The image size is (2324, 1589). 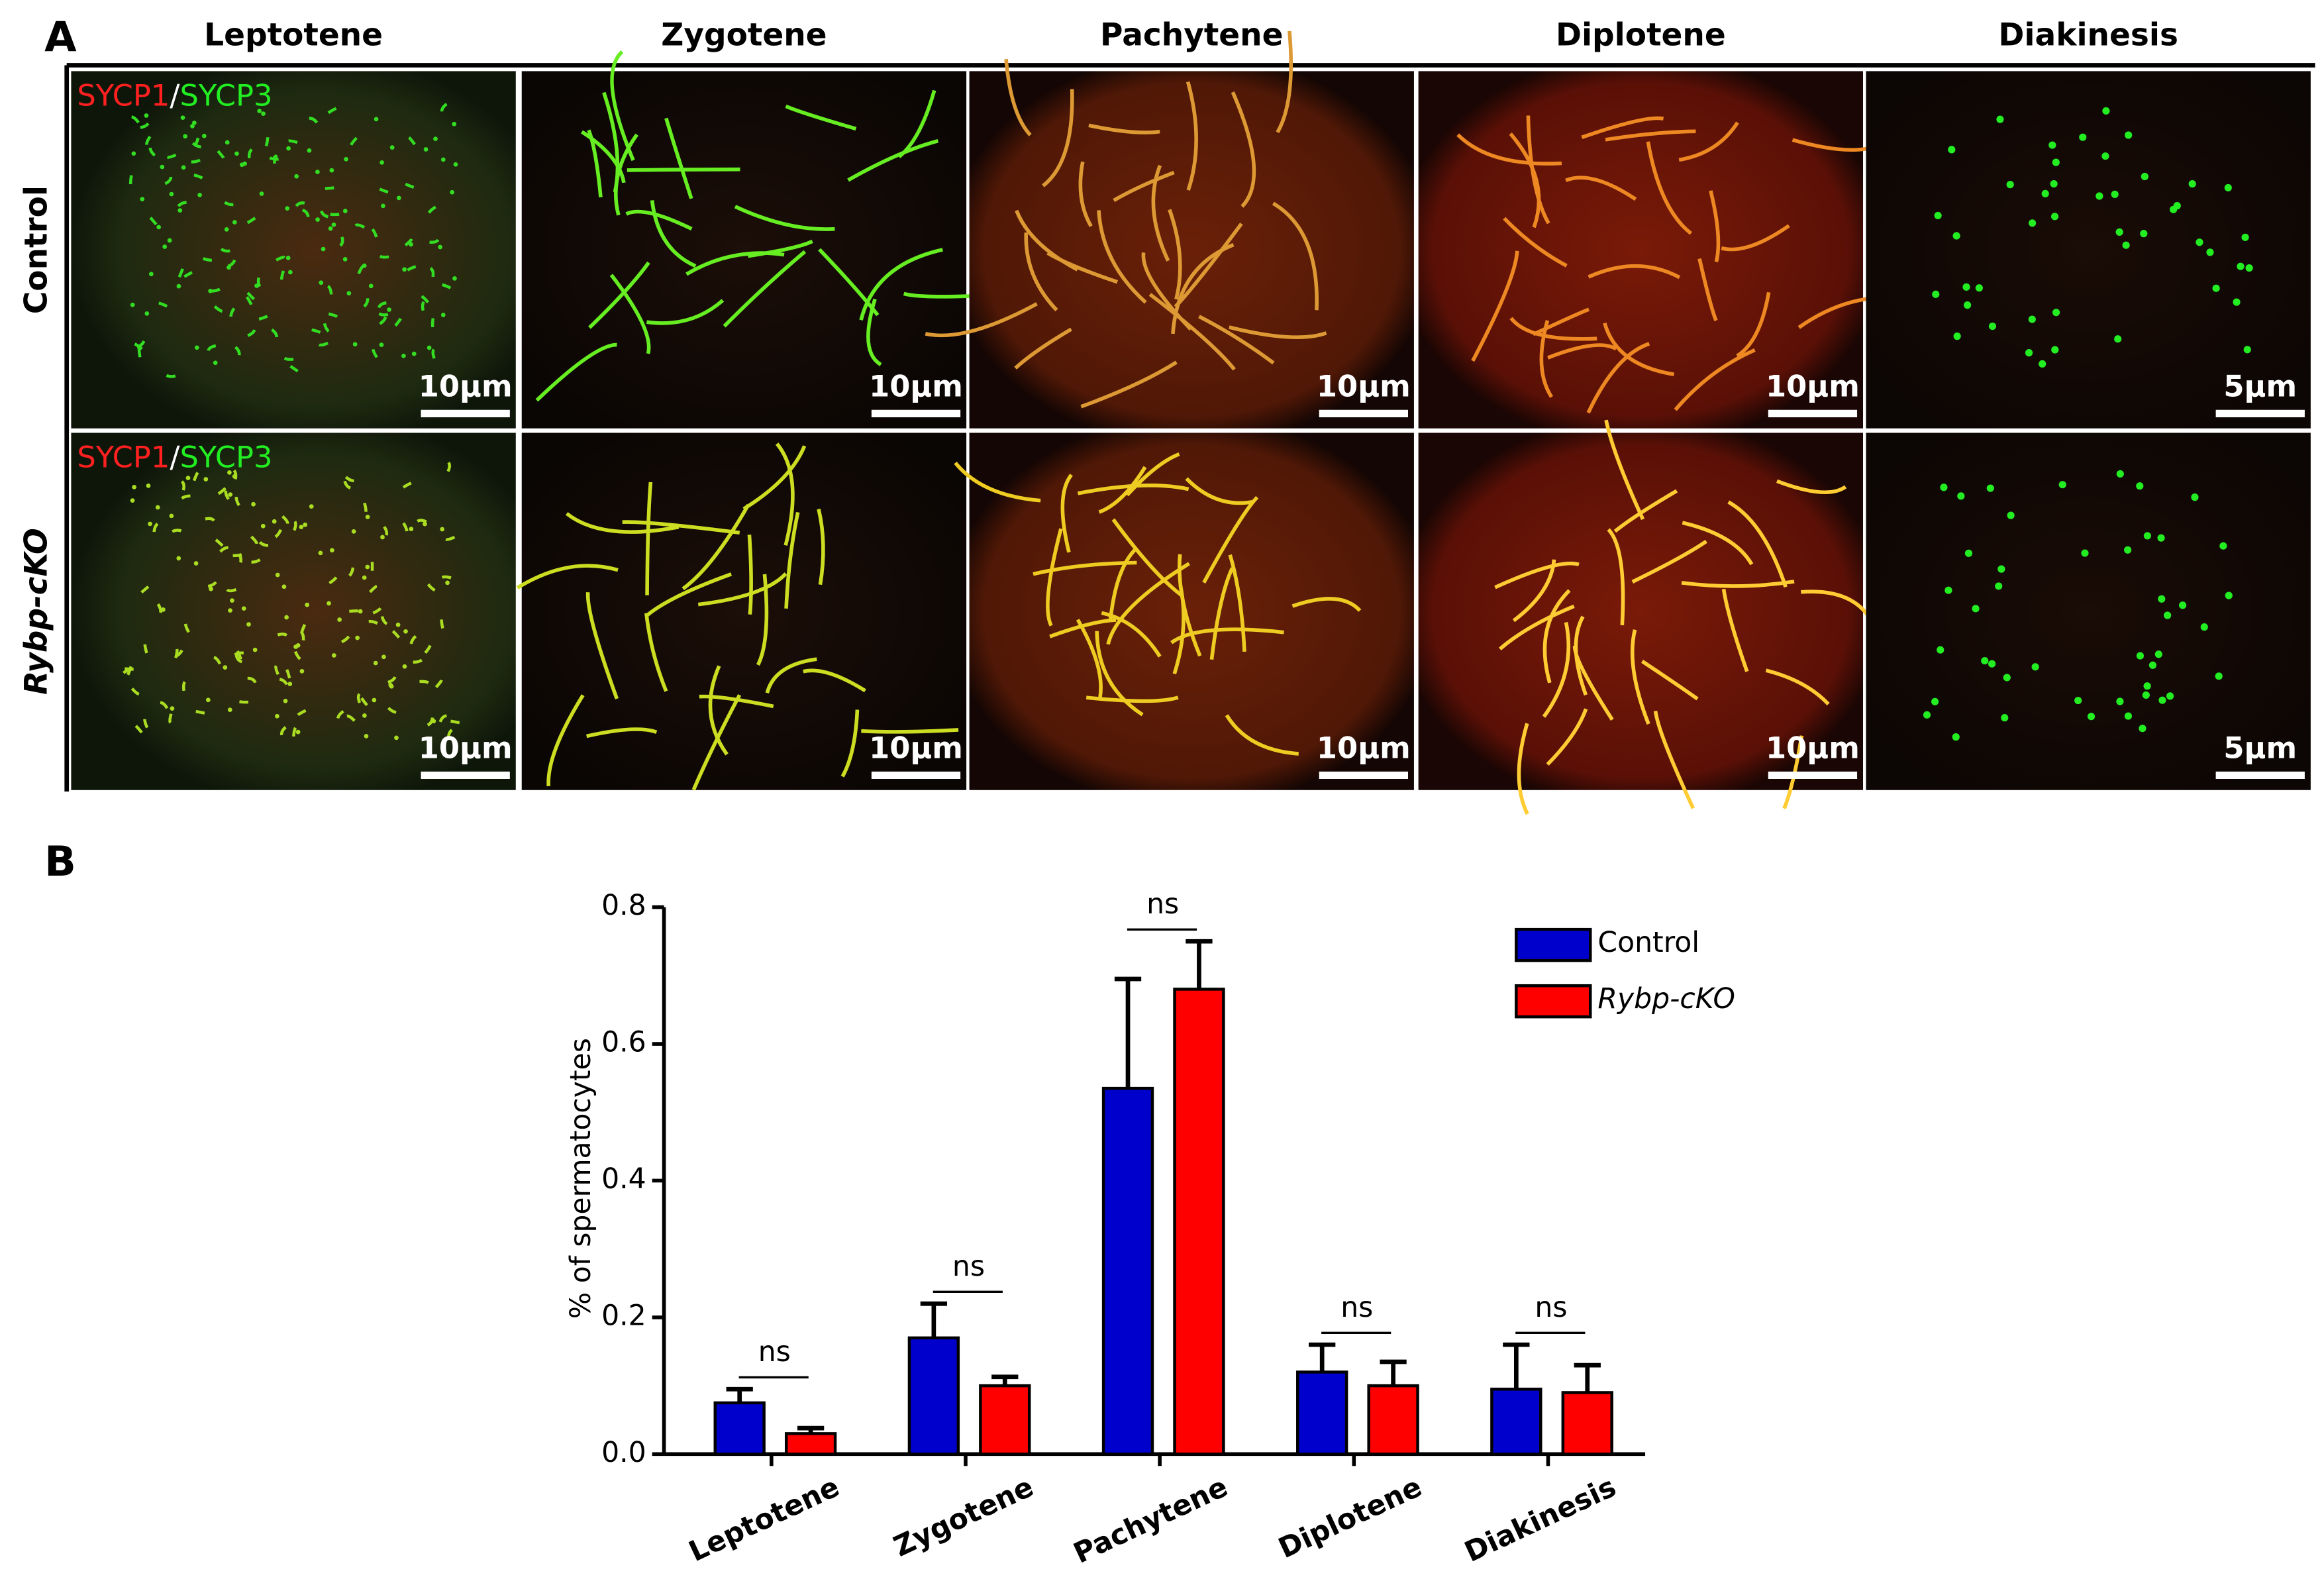 What do you see at coordinates (37, 249) in the screenshot?
I see `row-label: Control` at bounding box center [37, 249].